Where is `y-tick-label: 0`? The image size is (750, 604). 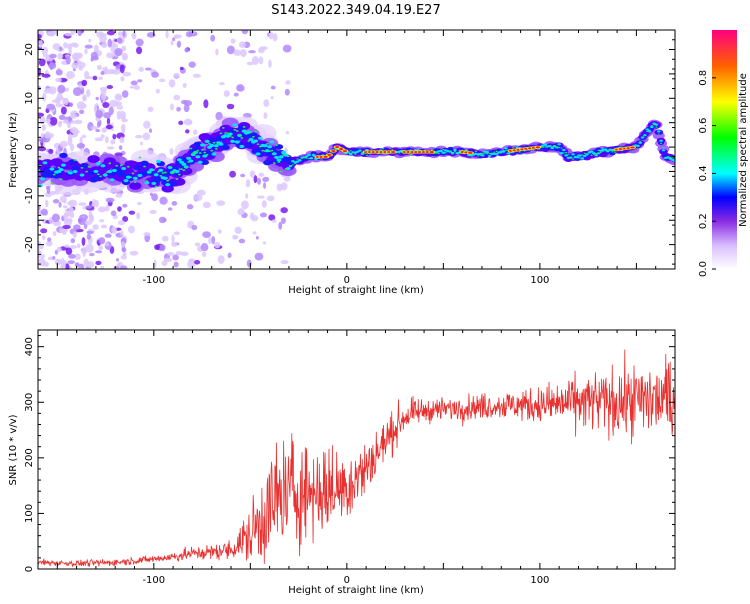 y-tick-label: 0 is located at coordinates (29, 147).